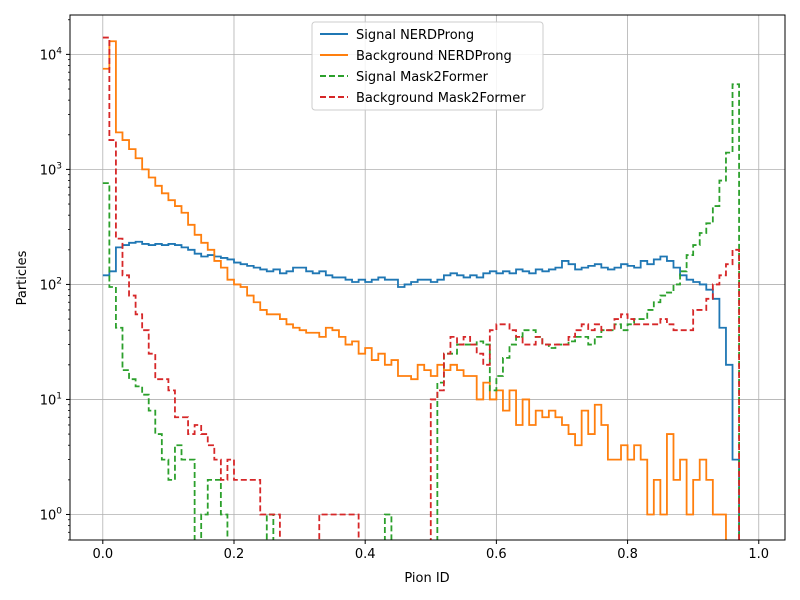  I want to click on legend-label-signal-mask2former: Signal Mask2Former, so click(422, 77).